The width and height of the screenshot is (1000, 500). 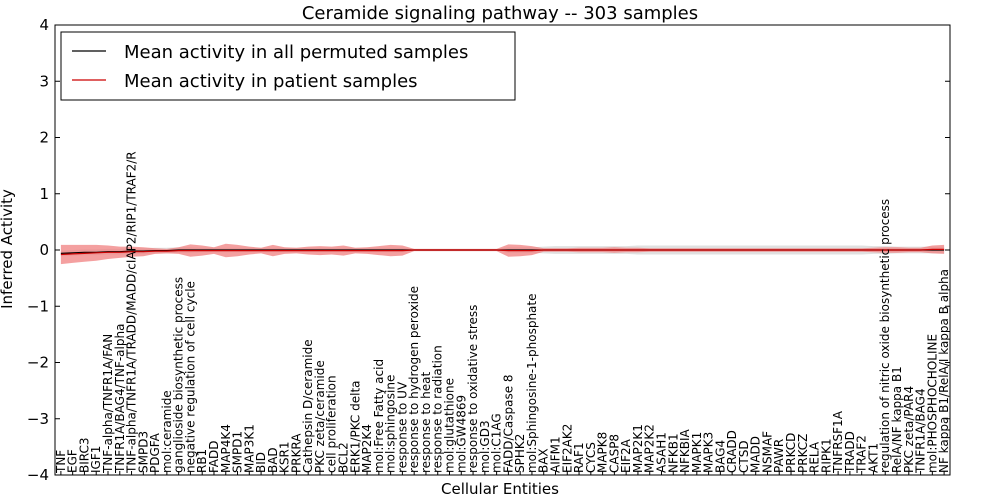 What do you see at coordinates (567, 448) in the screenshot?
I see `category-label: EIF2AK2` at bounding box center [567, 448].